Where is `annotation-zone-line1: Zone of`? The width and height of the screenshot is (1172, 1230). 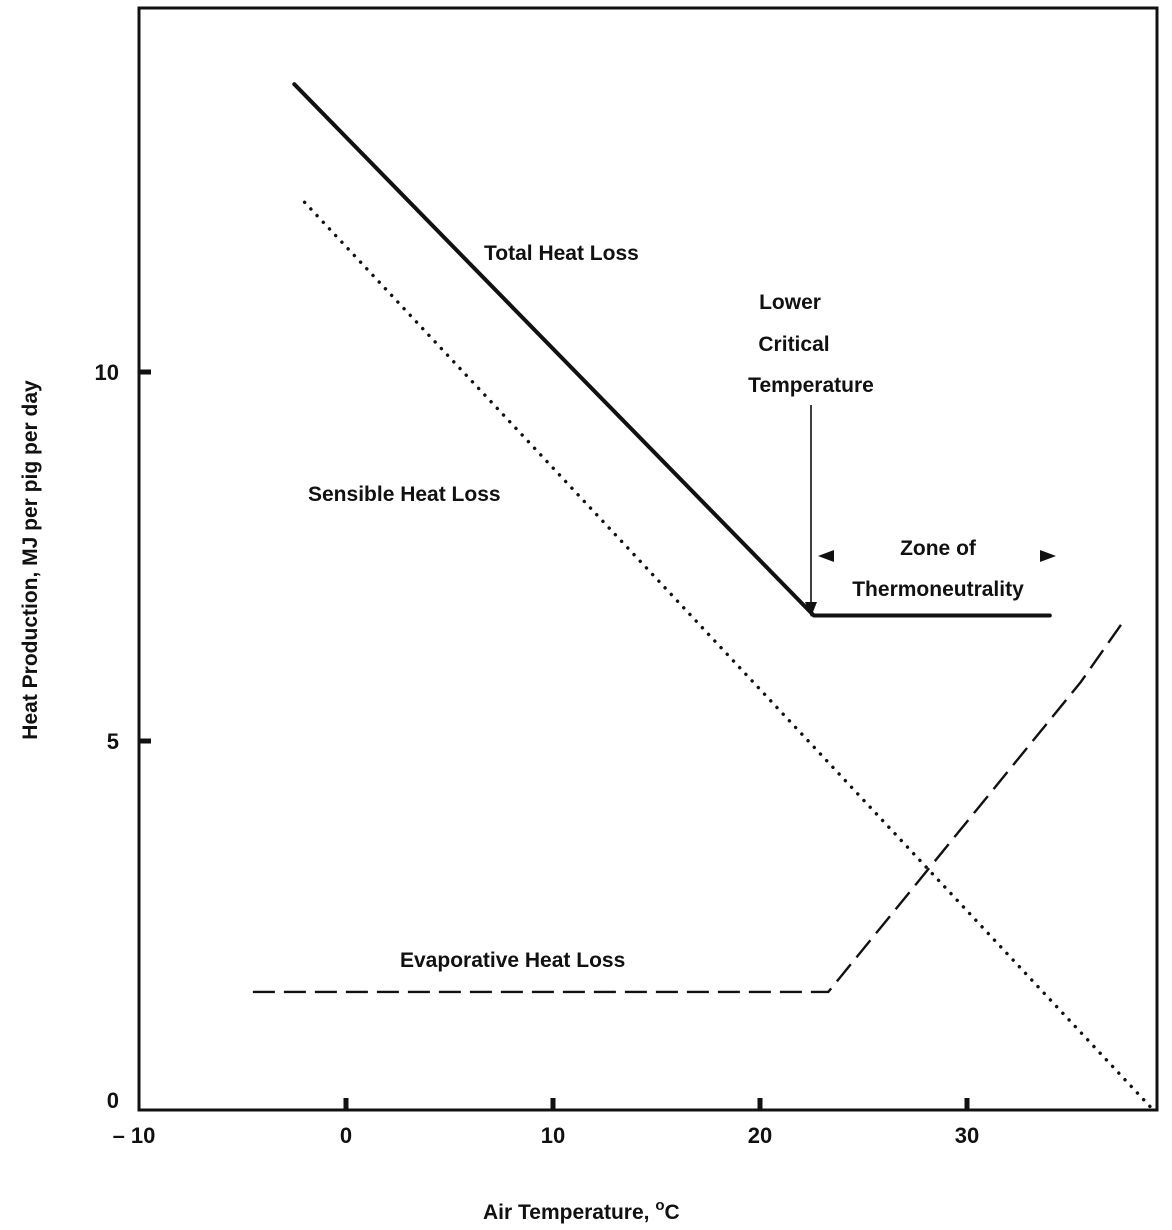
annotation-zone-line1: Zone of is located at coordinates (938, 548).